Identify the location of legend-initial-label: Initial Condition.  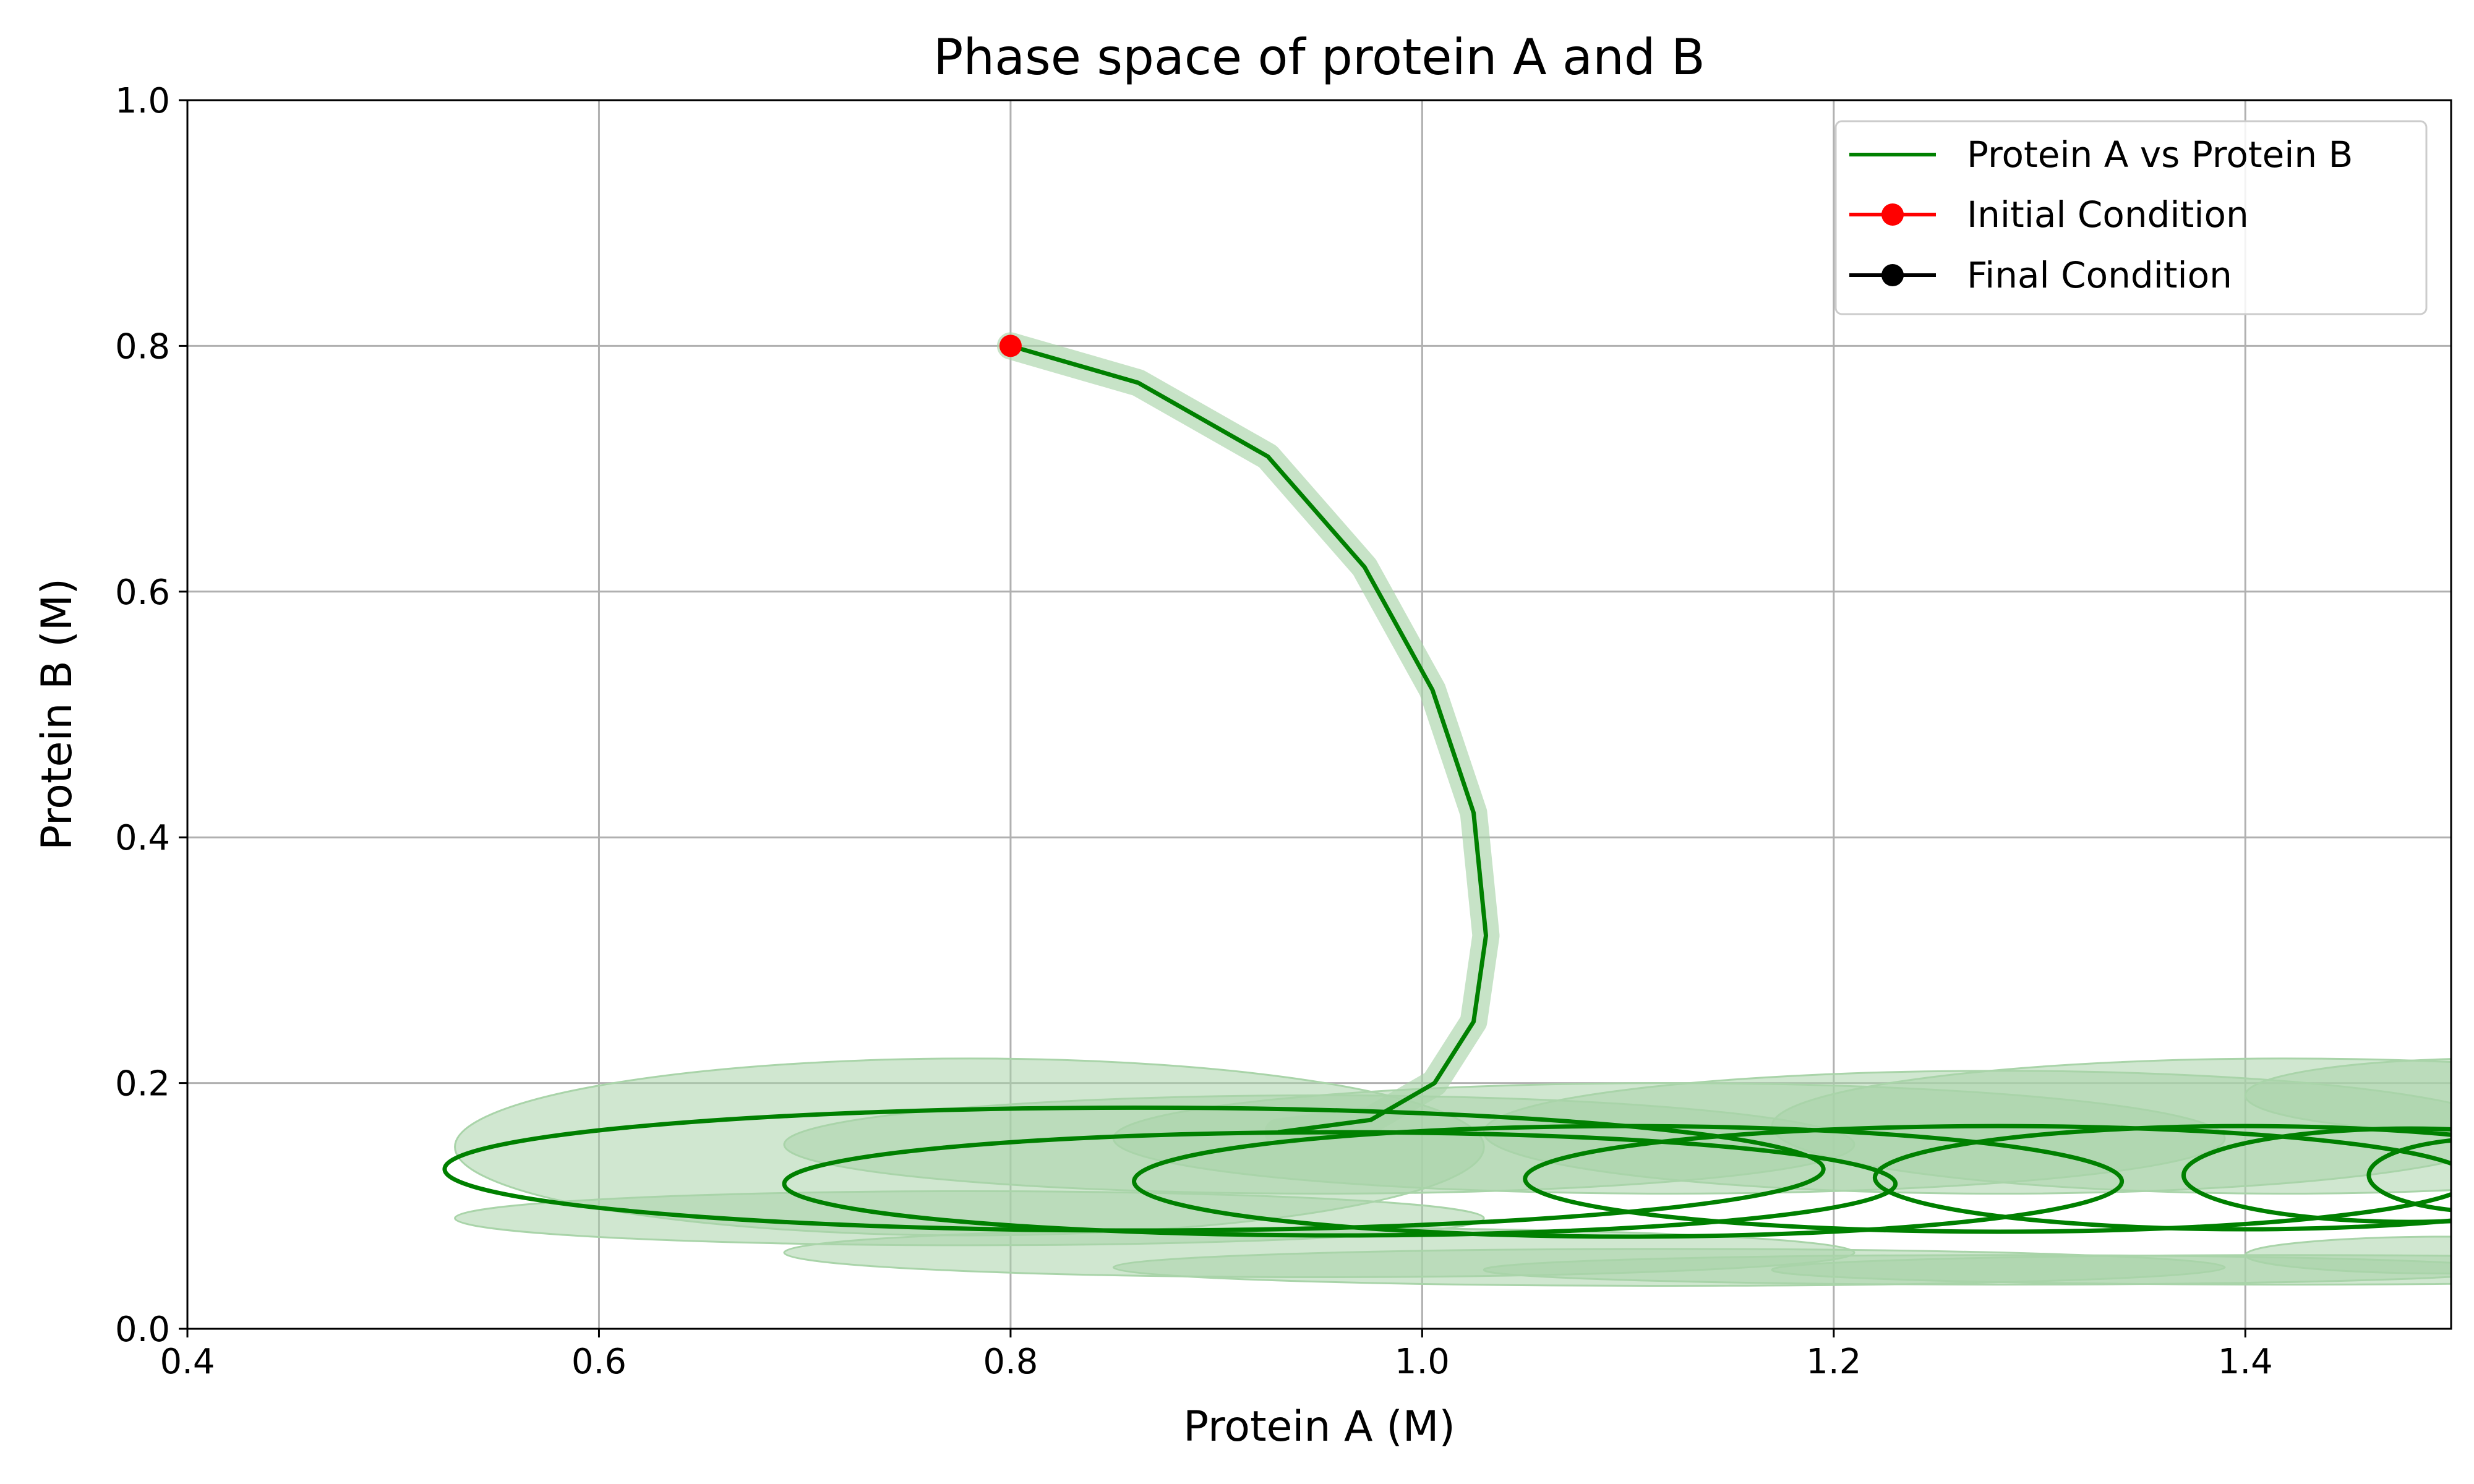
(2108, 215).